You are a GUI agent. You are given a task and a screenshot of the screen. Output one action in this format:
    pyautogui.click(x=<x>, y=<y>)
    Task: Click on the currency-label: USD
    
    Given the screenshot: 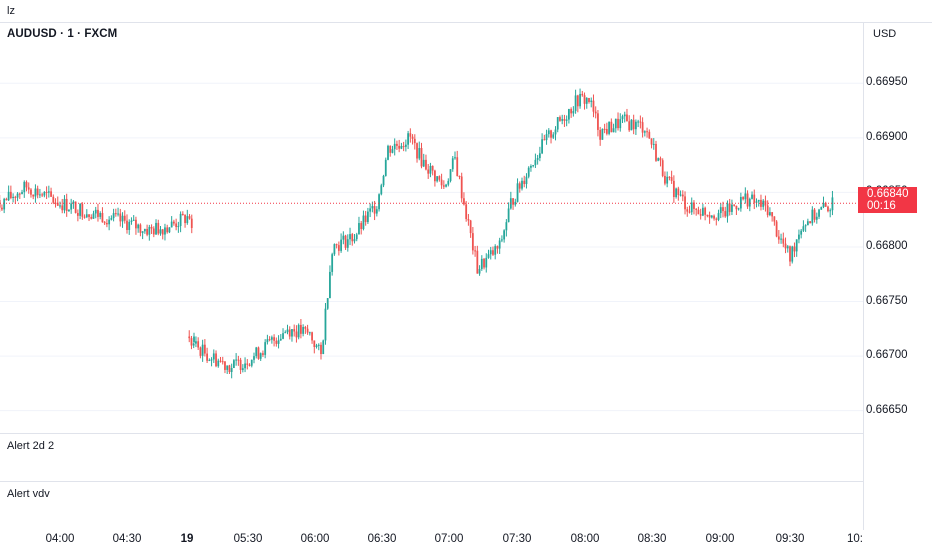 What is the action you would take?
    pyautogui.click(x=885, y=34)
    